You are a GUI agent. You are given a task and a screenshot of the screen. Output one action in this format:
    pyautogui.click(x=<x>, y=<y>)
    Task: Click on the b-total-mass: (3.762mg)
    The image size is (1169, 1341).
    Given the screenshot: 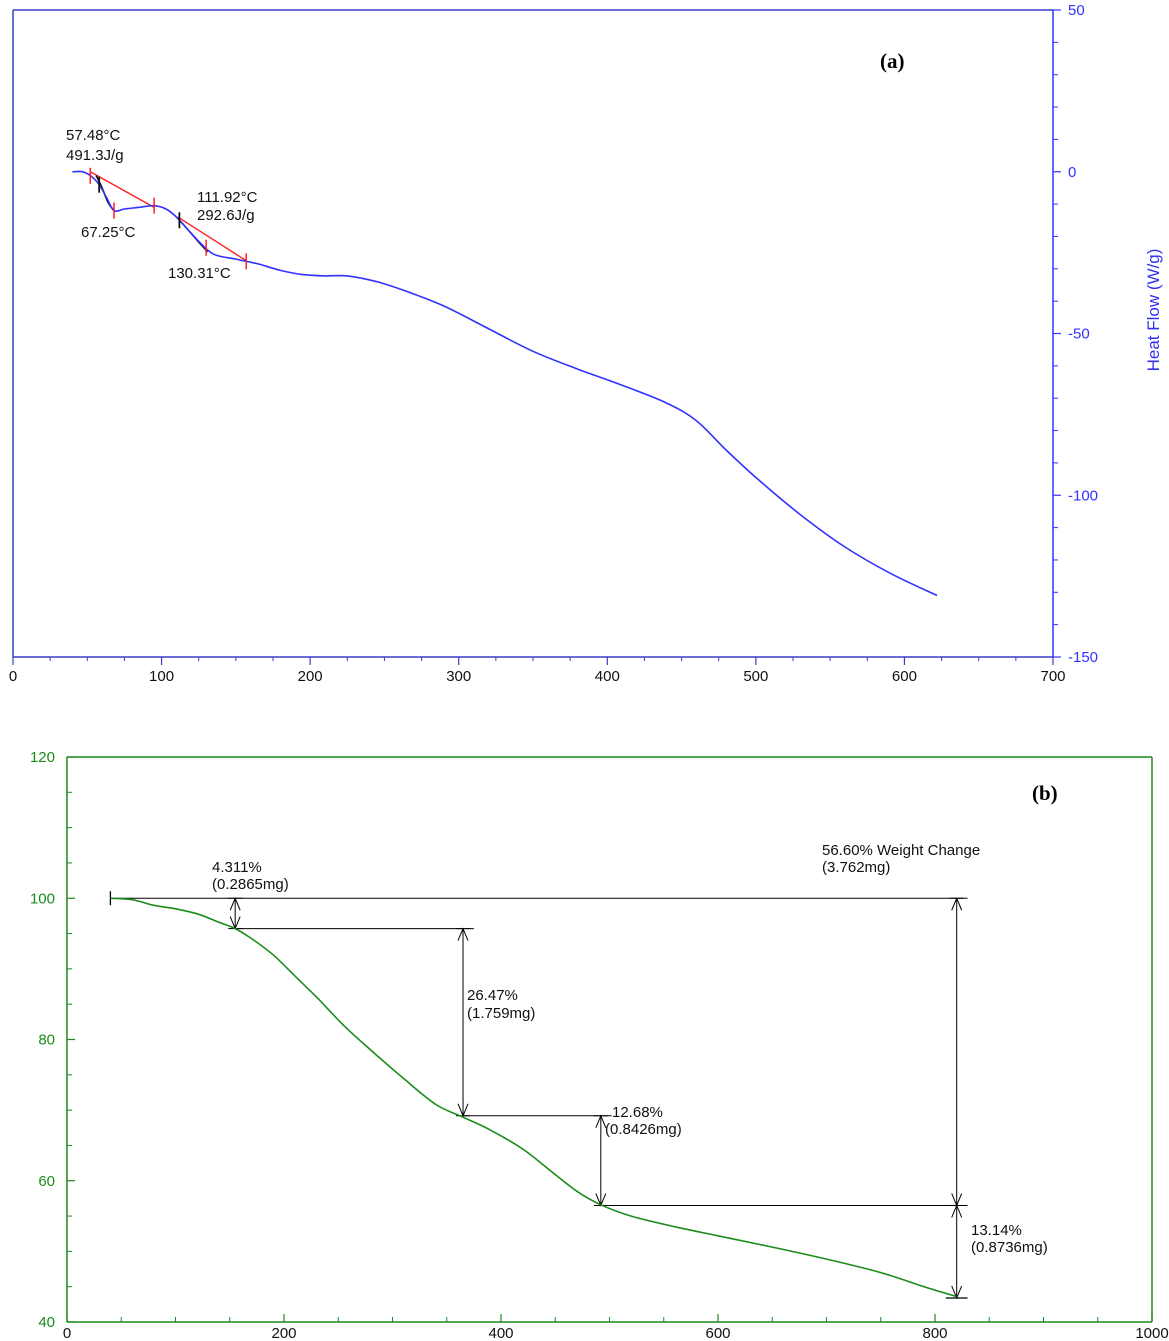 What is the action you would take?
    pyautogui.click(x=856, y=867)
    